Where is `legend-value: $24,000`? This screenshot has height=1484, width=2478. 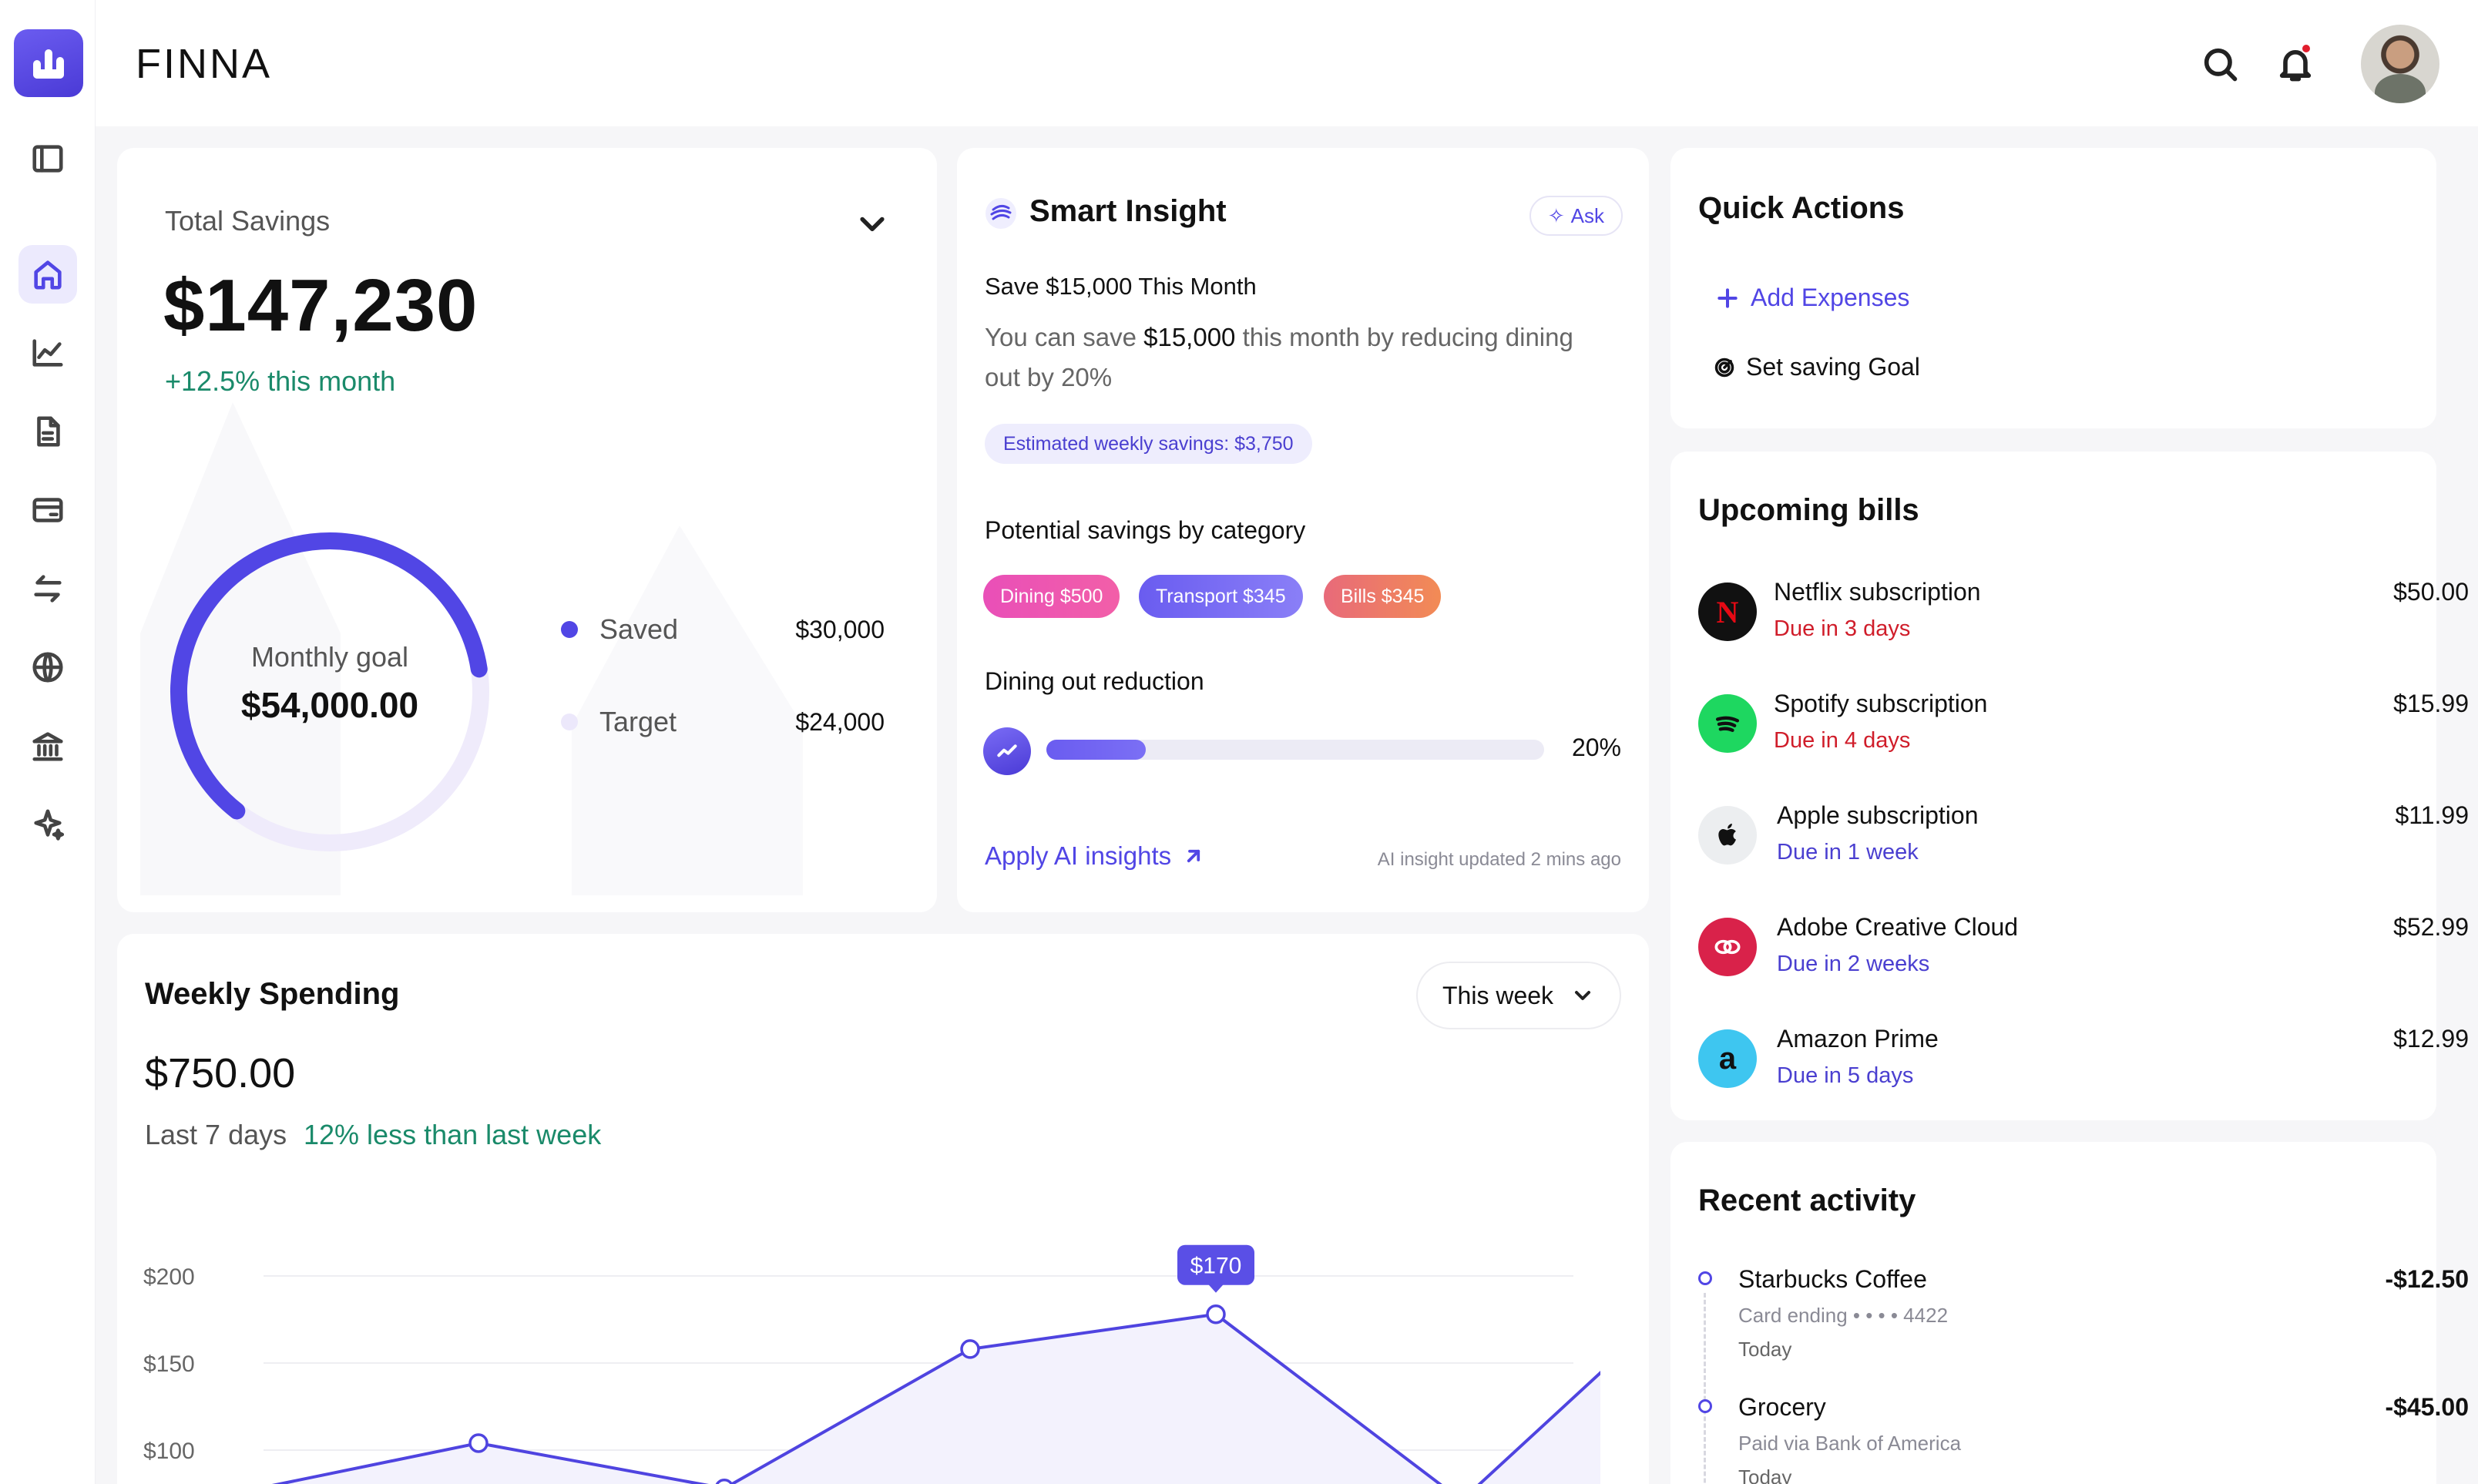
legend-value: $24,000 is located at coordinates (840, 721).